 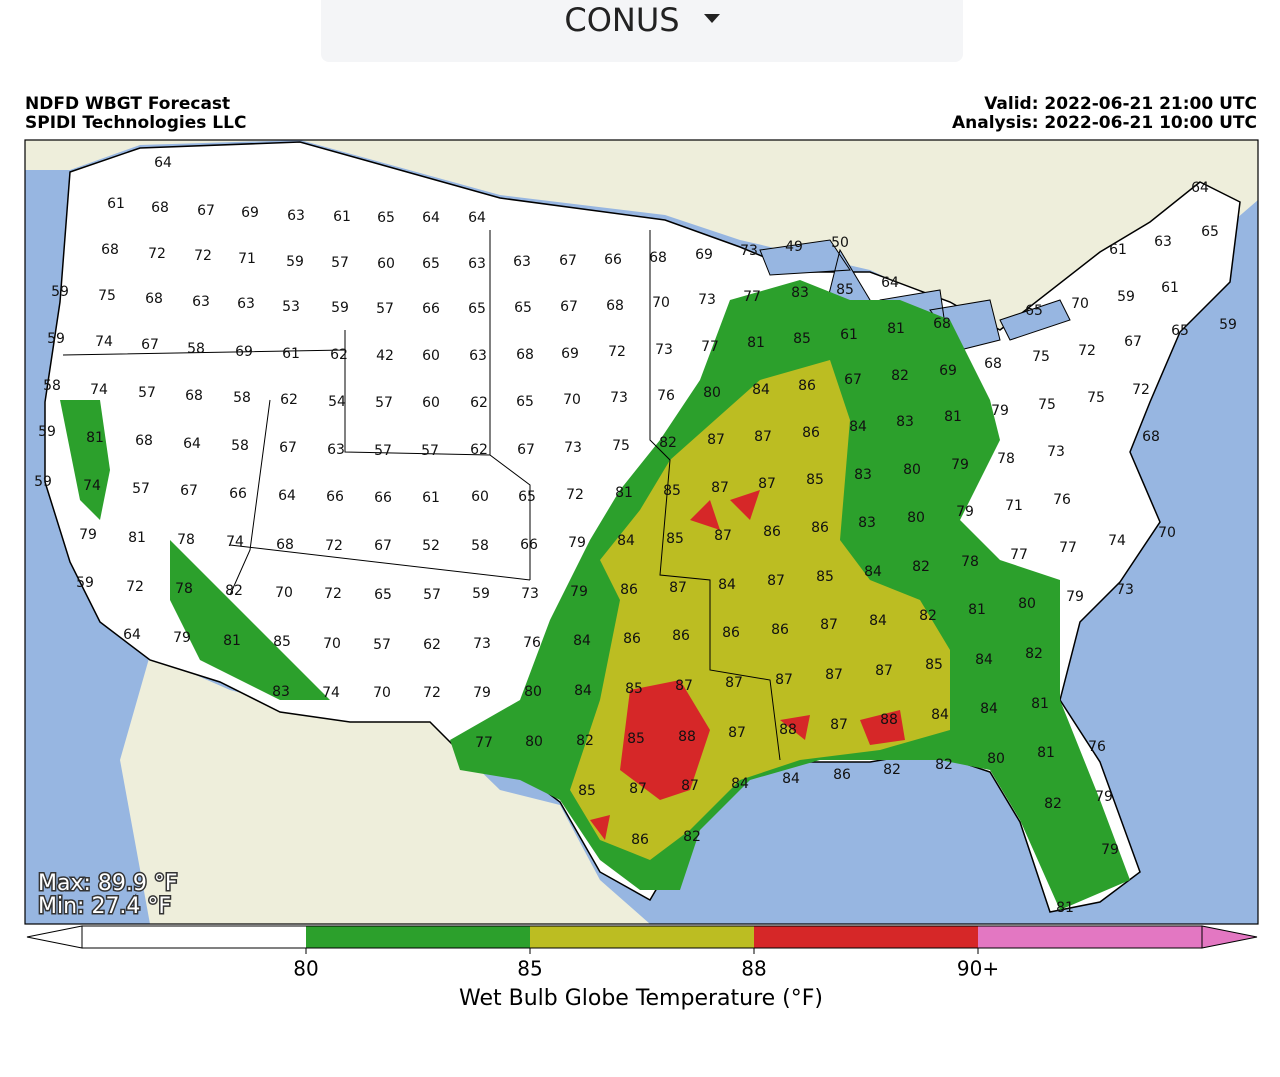 I want to click on colorbar-tick-label: 88, so click(x=753, y=969).